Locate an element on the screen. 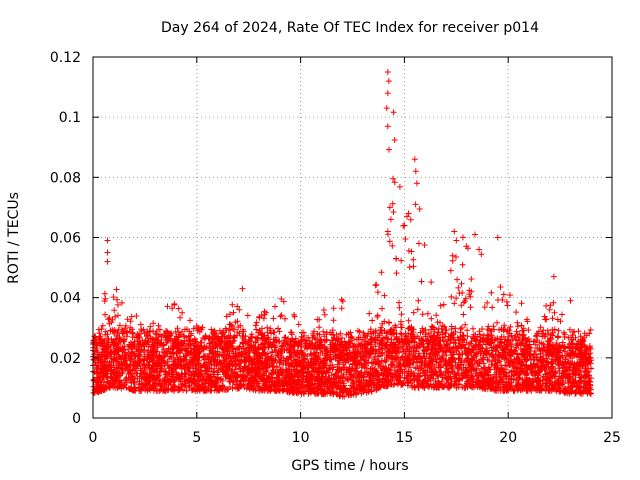  x-tick-label: 10 is located at coordinates (301, 438).